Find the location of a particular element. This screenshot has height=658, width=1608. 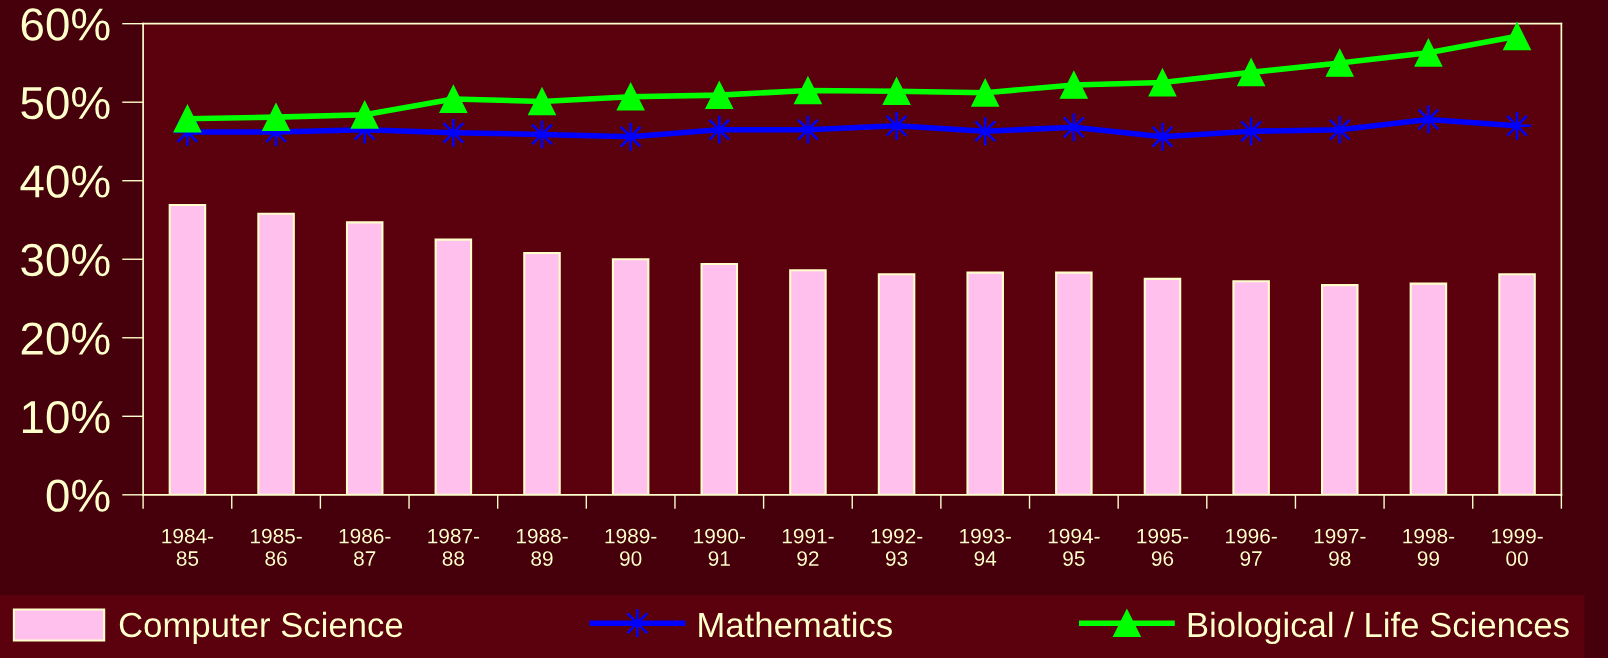

x-tick-label: 1993-94 is located at coordinates (985, 547).